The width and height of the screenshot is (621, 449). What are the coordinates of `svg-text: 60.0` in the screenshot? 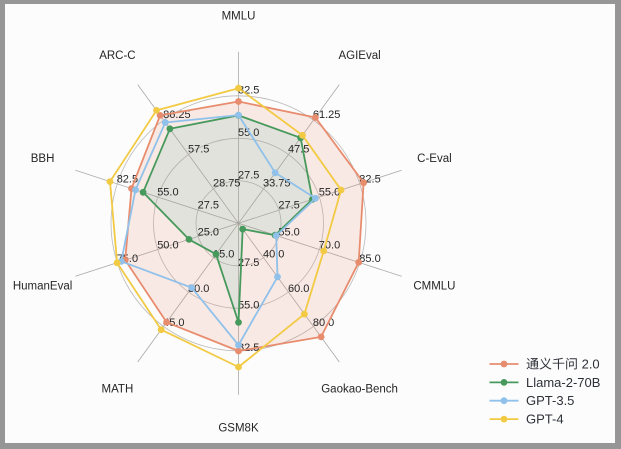 It's located at (298, 289).